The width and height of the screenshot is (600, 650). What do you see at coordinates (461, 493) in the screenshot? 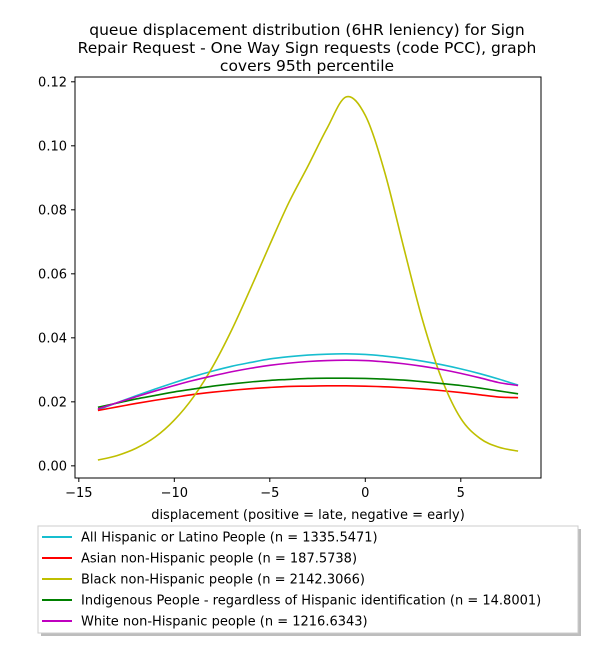
I see `x-tick-label: 5` at bounding box center [461, 493].